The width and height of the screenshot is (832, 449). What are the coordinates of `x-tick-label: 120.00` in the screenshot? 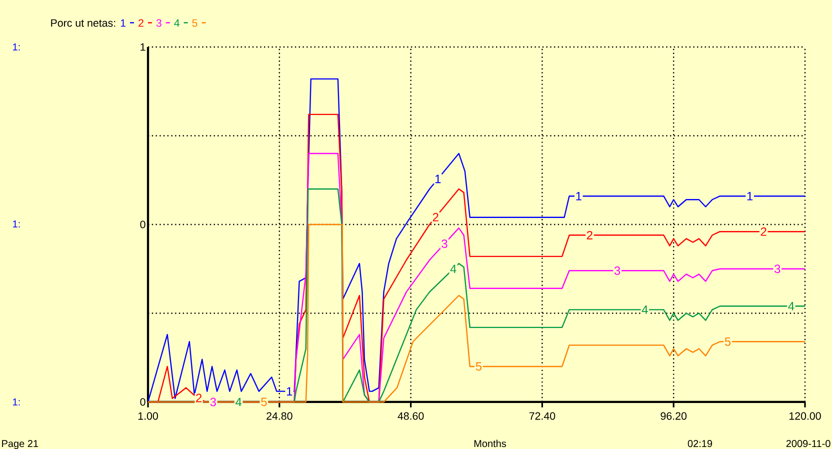 It's located at (805, 416).